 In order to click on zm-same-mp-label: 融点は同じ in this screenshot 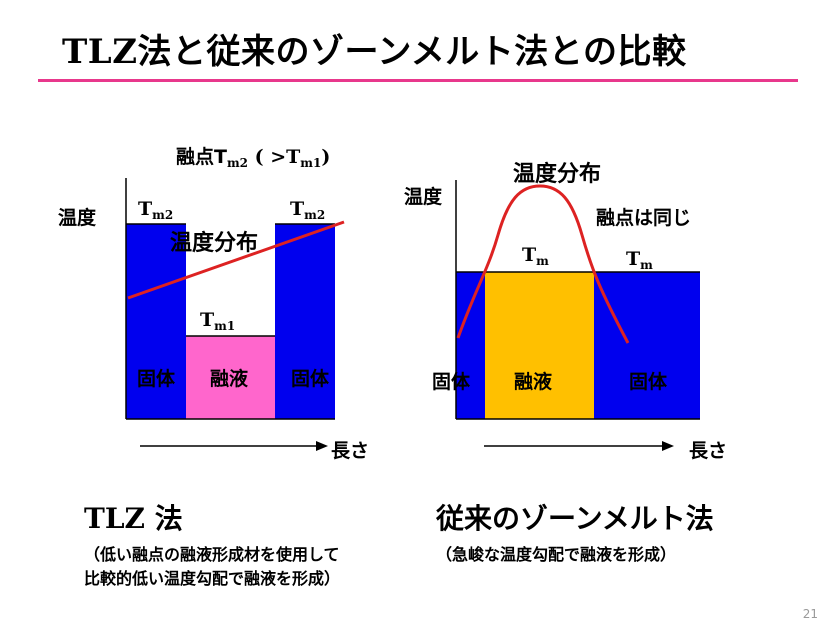, I will do `click(644, 218)`.